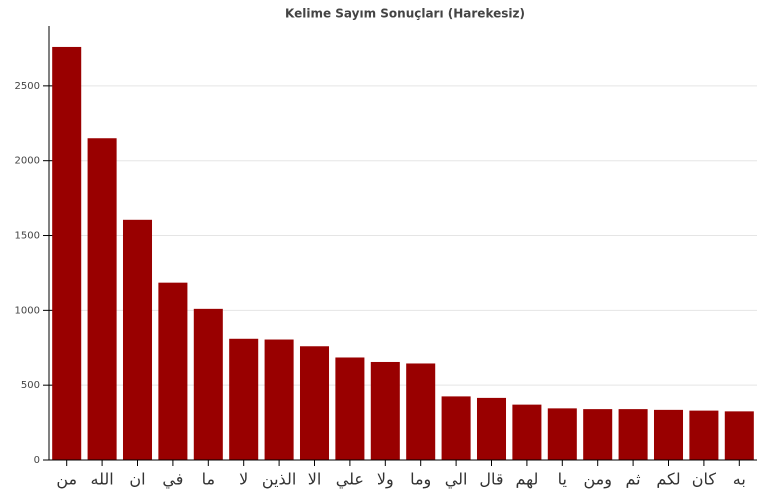  I want to click on x-tick-label: قال, so click(491, 479).